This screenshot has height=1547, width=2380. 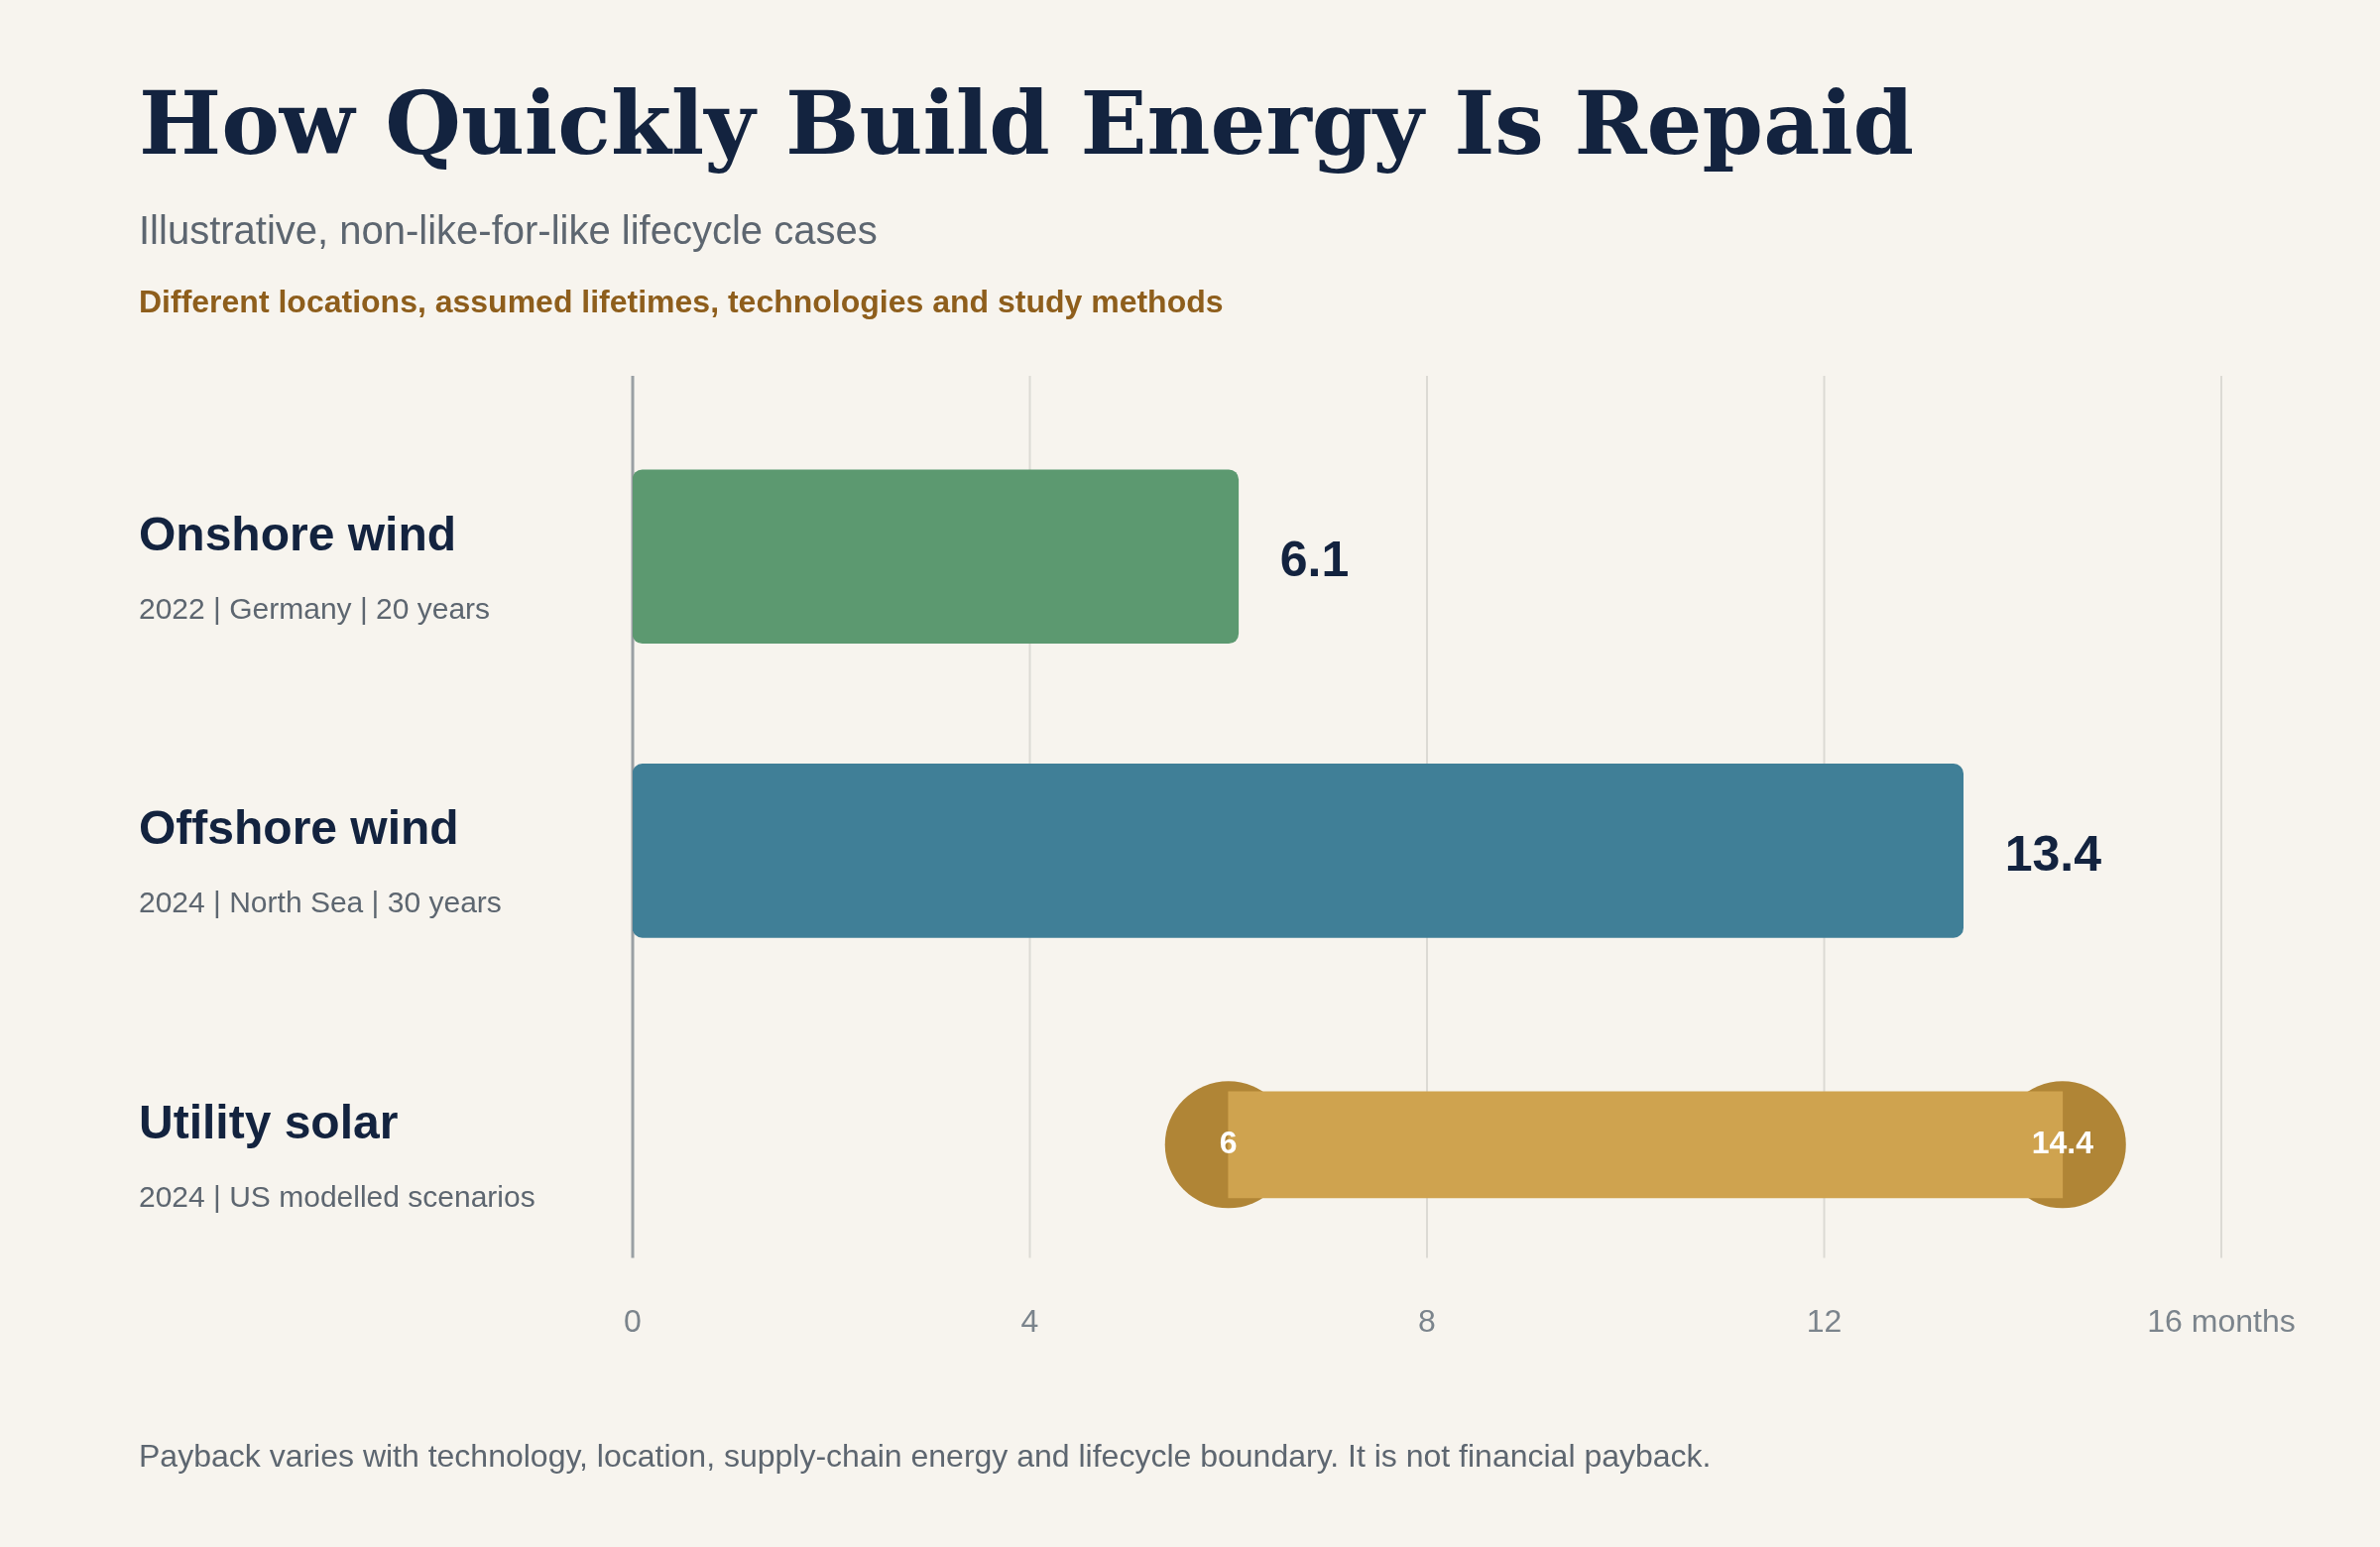 I want to click on y-tick-label: Utility solar, so click(x=269, y=1121).